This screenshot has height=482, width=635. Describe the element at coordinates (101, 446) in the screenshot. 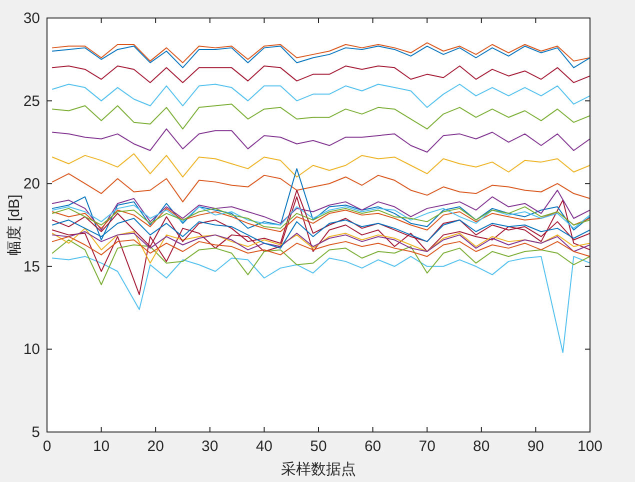

I see `x-tick-label: 10` at that location.